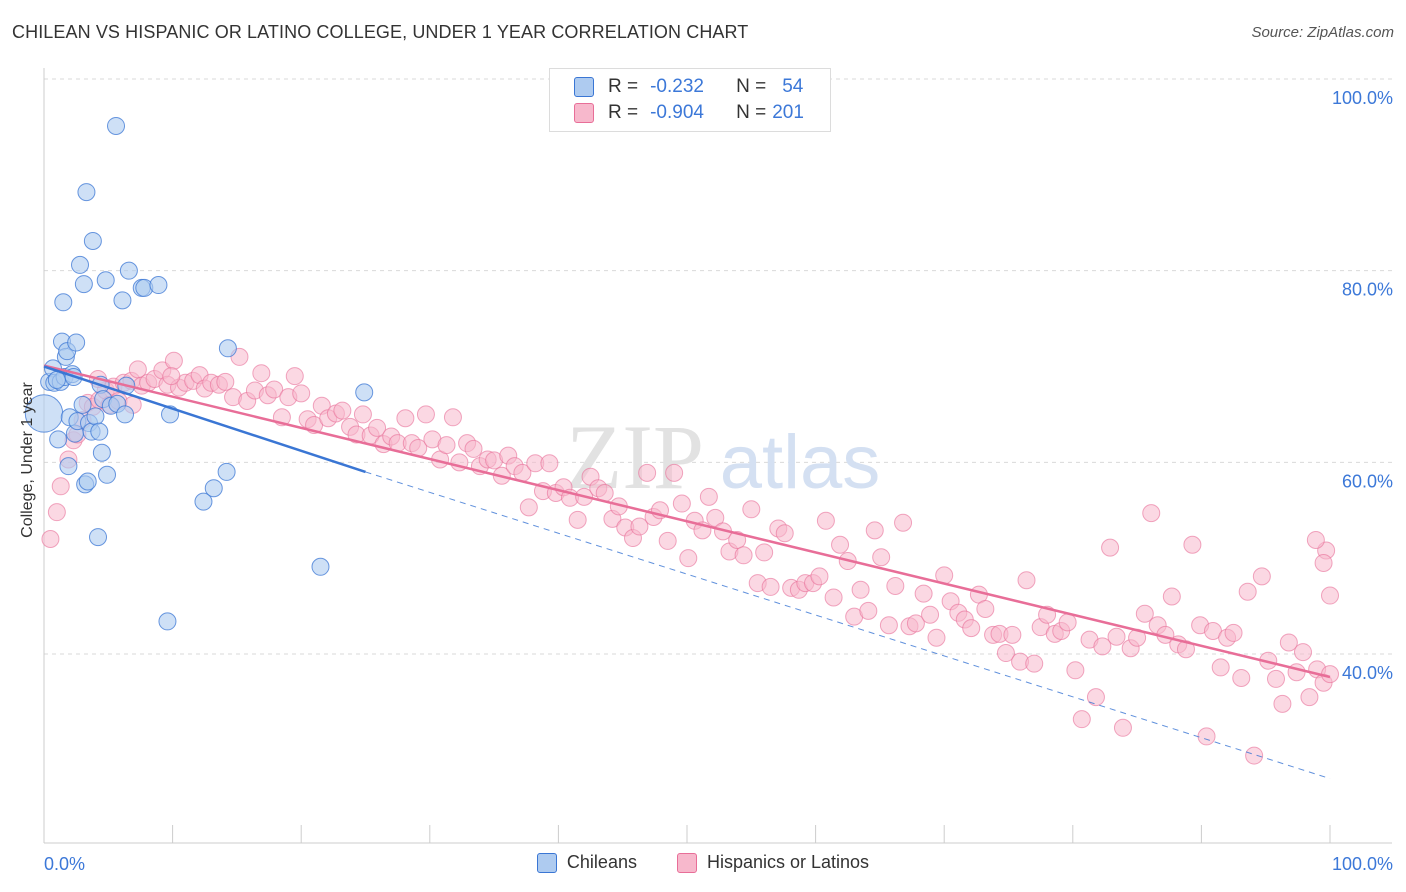  Describe the element at coordinates (64, 864) in the screenshot. I see `x-tick-label: 0.0%` at that location.